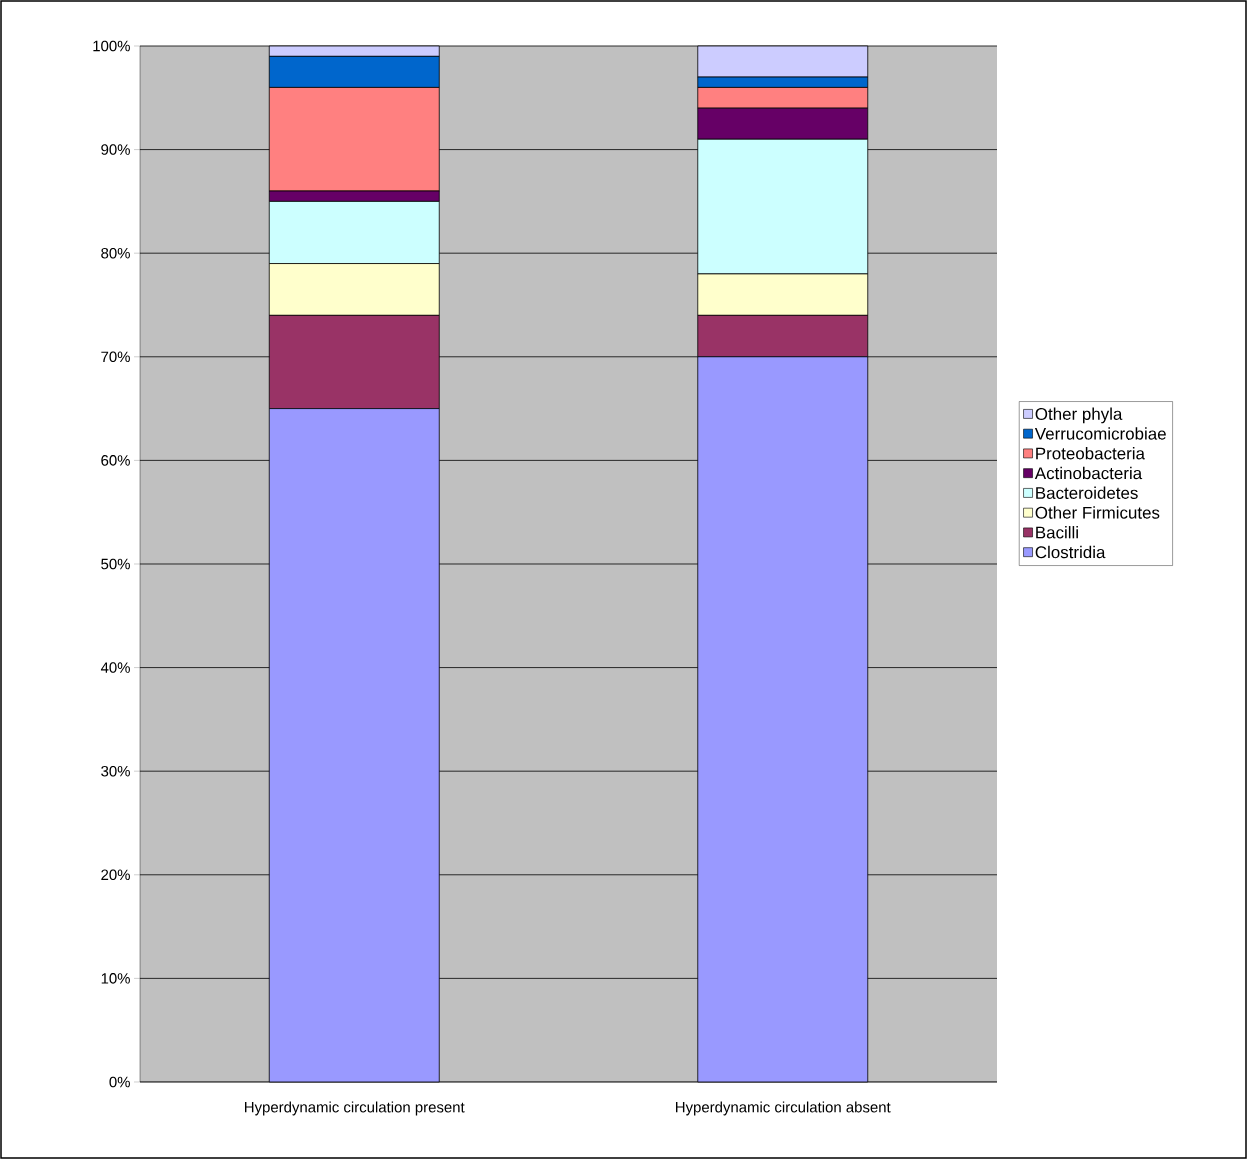 The height and width of the screenshot is (1159, 1247). I want to click on y-tick-label: 80%, so click(115, 253).